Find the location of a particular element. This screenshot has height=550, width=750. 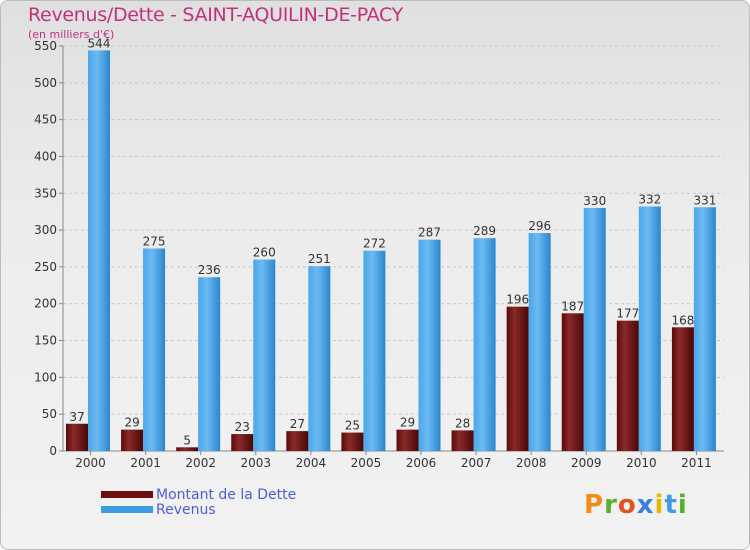

data-label-dette: 25 is located at coordinates (352, 426).